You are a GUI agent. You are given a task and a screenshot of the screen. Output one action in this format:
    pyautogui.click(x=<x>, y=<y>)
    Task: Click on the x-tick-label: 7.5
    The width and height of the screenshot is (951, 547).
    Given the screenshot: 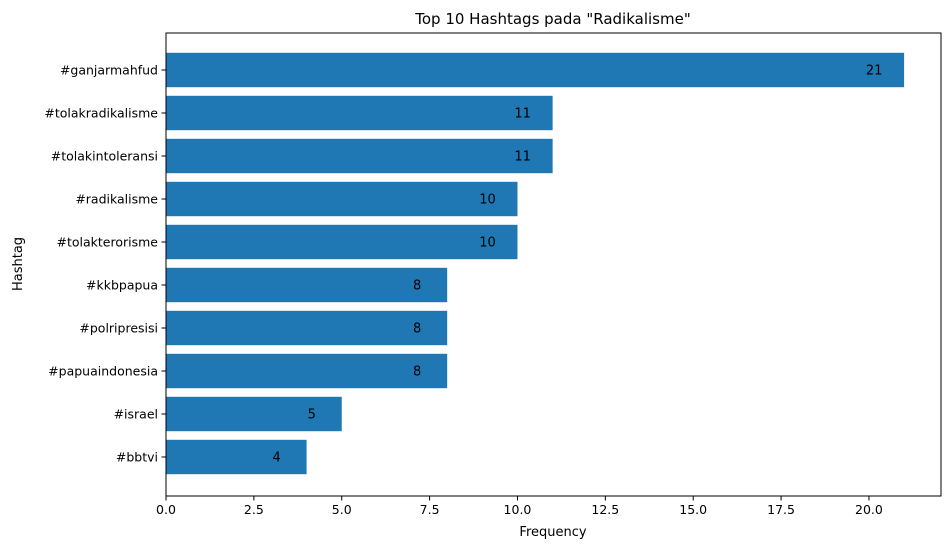 What is the action you would take?
    pyautogui.click(x=430, y=509)
    